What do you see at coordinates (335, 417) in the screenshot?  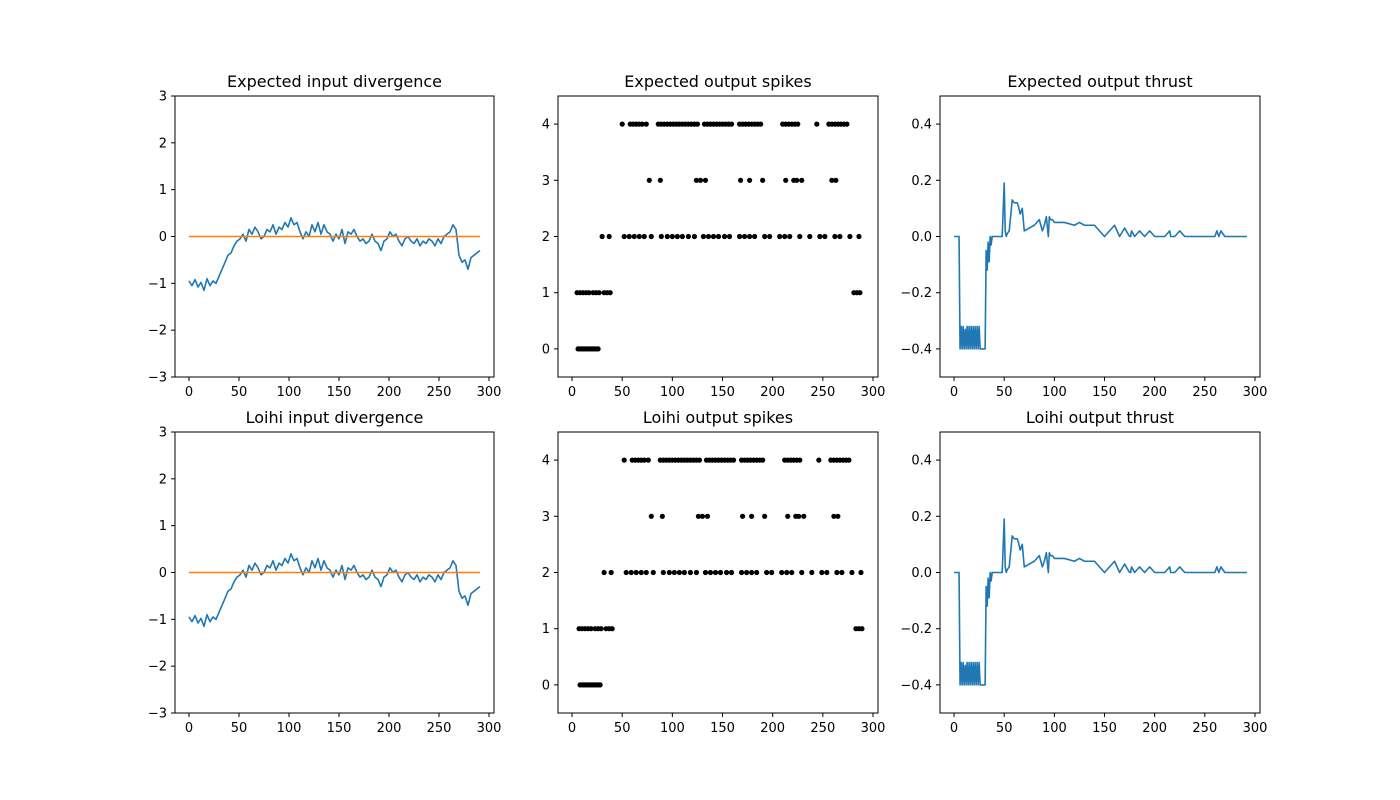 I see `subplot-title: Loihi input divergence` at bounding box center [335, 417].